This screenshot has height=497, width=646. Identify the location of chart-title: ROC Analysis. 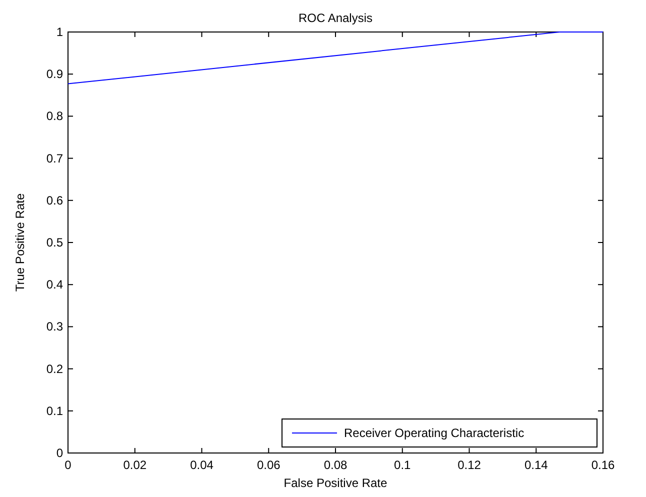
(335, 18).